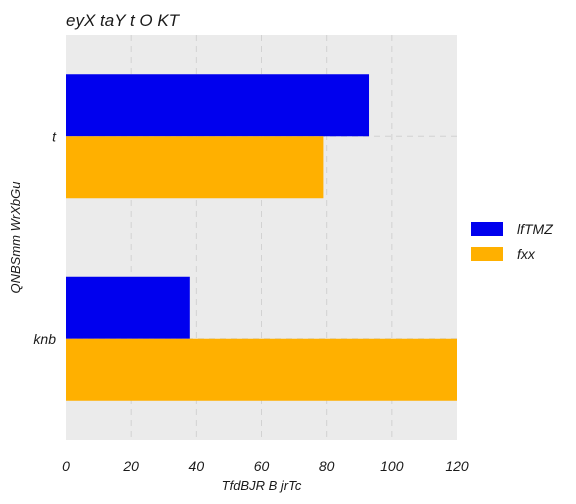 The image size is (576, 504). I want to click on legend-swatch-fxx, so click(487, 254).